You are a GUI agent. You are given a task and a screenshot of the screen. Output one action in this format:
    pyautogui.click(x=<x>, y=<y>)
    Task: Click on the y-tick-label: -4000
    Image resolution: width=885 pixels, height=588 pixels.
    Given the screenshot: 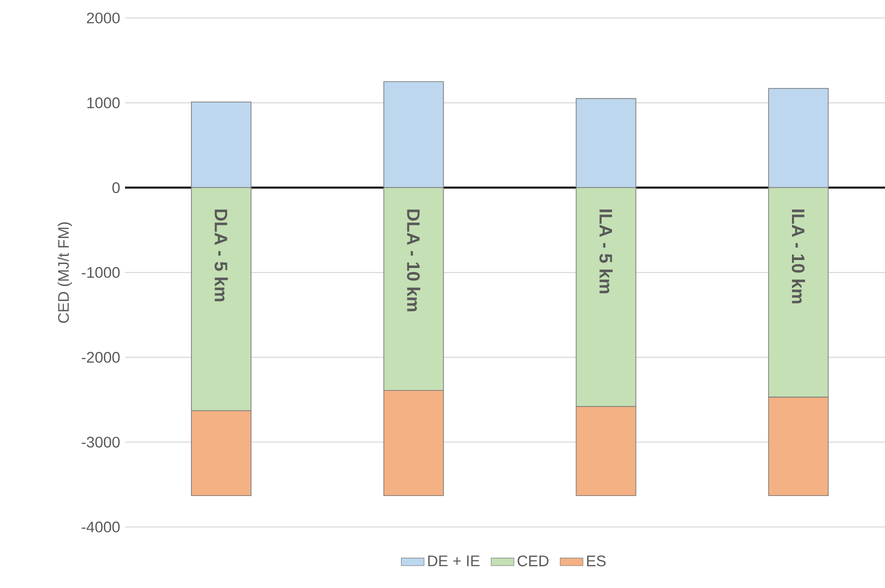 What is the action you would take?
    pyautogui.click(x=101, y=527)
    